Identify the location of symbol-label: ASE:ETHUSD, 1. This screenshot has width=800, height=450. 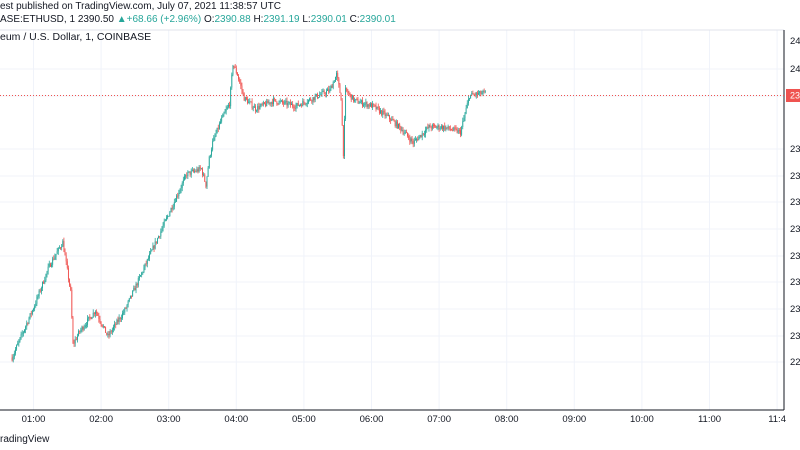
(38, 19).